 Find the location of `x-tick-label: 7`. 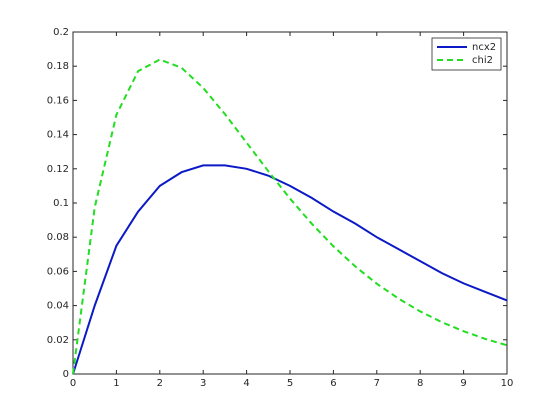

x-tick-label: 7 is located at coordinates (377, 383).